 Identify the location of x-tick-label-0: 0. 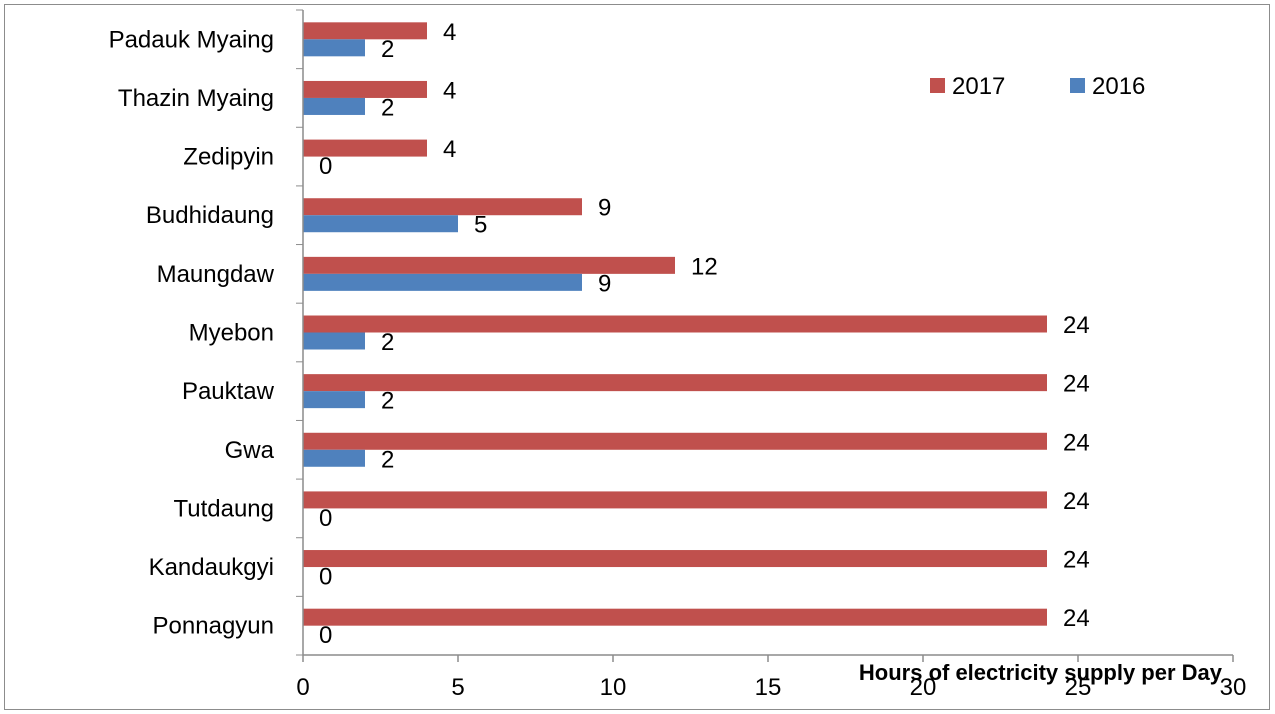
(302, 687).